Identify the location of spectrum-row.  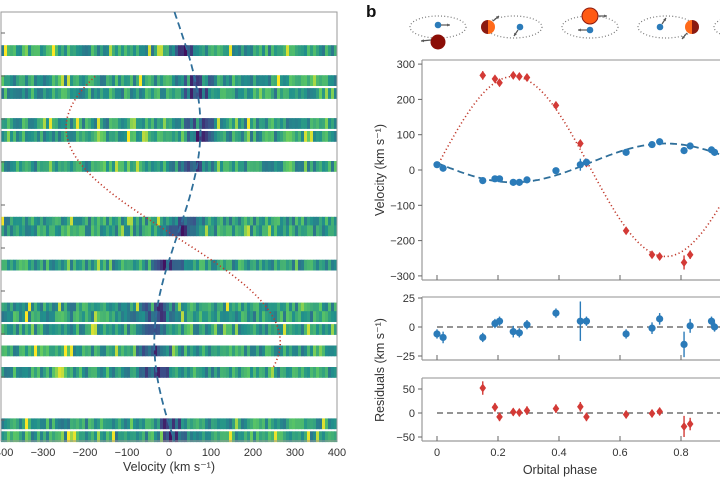
(169, 93).